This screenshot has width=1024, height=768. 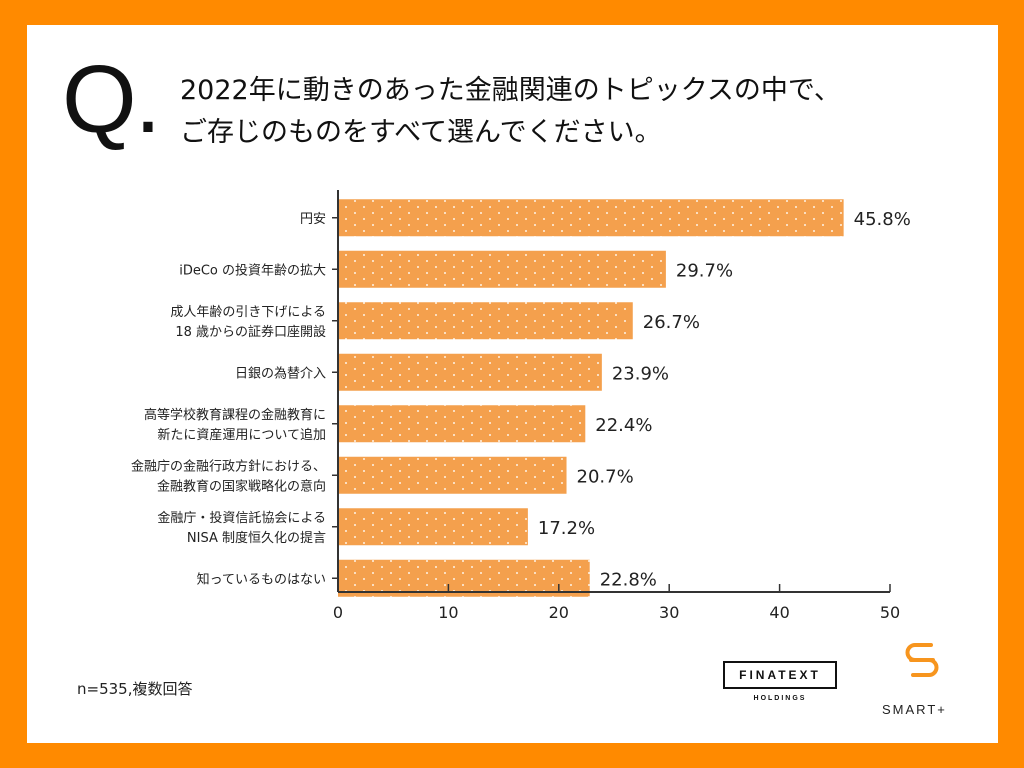 I want to click on category-label-5-line-1: 高等学校教育課程の金融教育に, so click(x=235, y=415).